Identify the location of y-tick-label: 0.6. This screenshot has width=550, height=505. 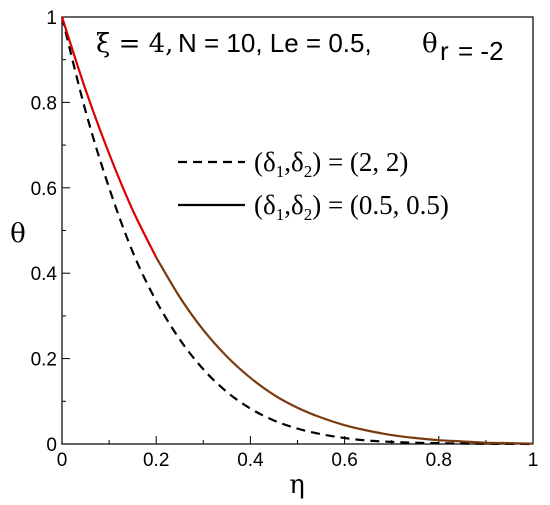
(44, 189).